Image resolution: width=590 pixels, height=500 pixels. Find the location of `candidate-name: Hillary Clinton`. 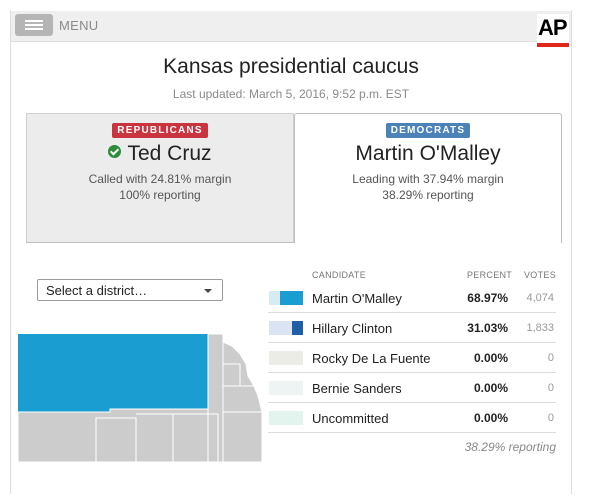

candidate-name: Hillary Clinton is located at coordinates (352, 328).